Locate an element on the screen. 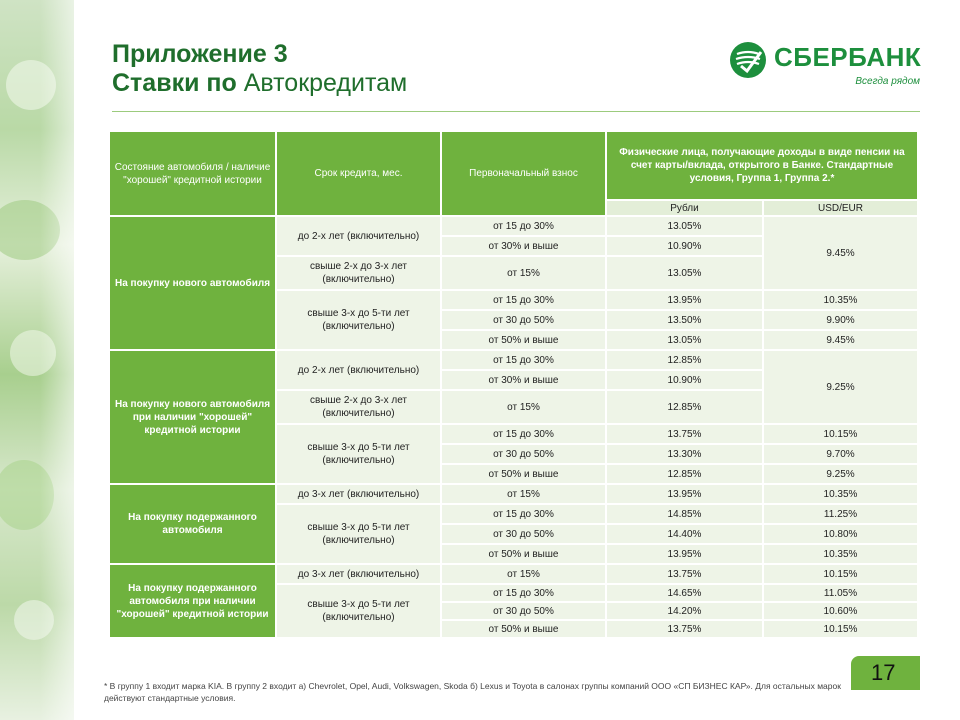  rub-rate-cell: 14.65% is located at coordinates (684, 593).